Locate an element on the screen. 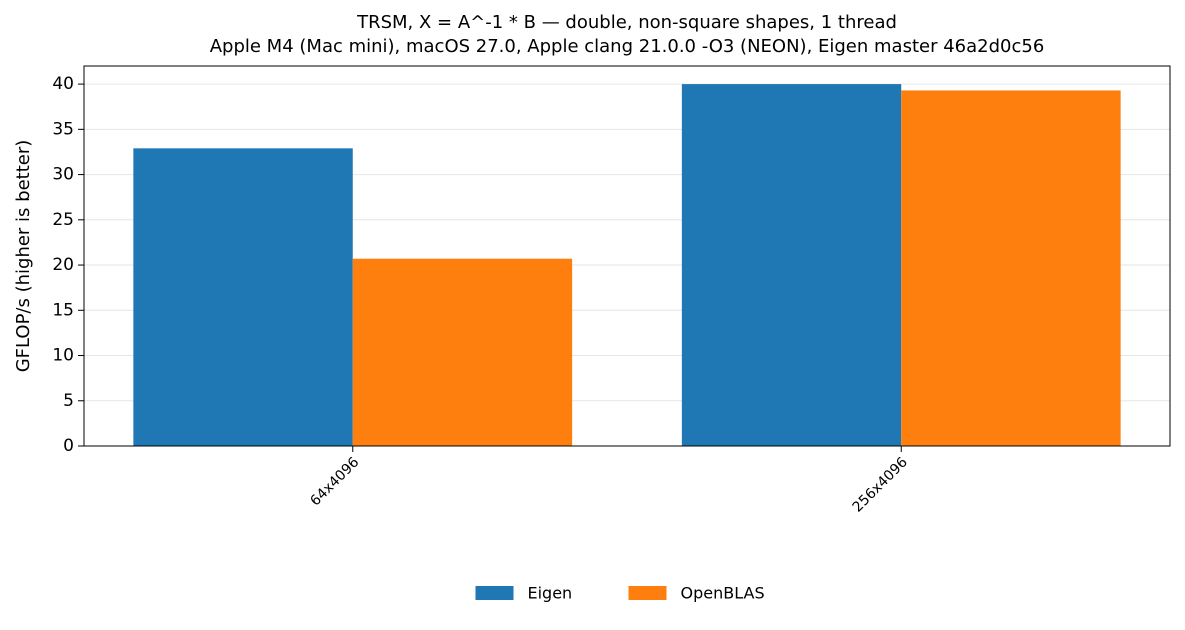 This screenshot has height=630, width=1185. y-tick-label: 30 is located at coordinates (63, 175).